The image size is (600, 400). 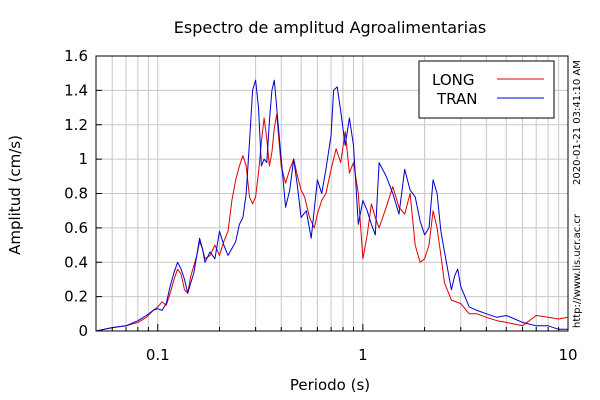 I want to click on y-tick-label: 1.2, so click(x=76, y=125).